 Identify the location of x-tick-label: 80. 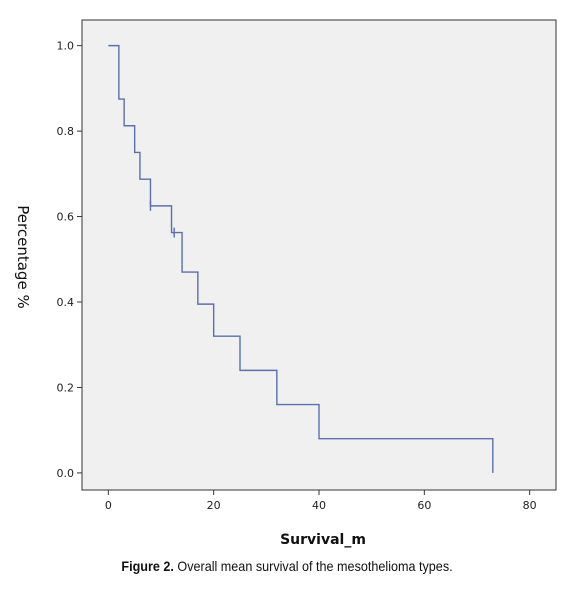
(530, 505).